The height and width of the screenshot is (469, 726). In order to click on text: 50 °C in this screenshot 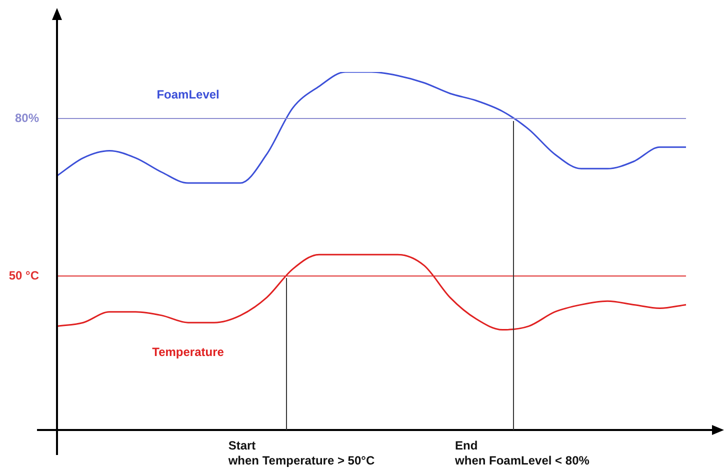, I will do `click(24, 275)`.